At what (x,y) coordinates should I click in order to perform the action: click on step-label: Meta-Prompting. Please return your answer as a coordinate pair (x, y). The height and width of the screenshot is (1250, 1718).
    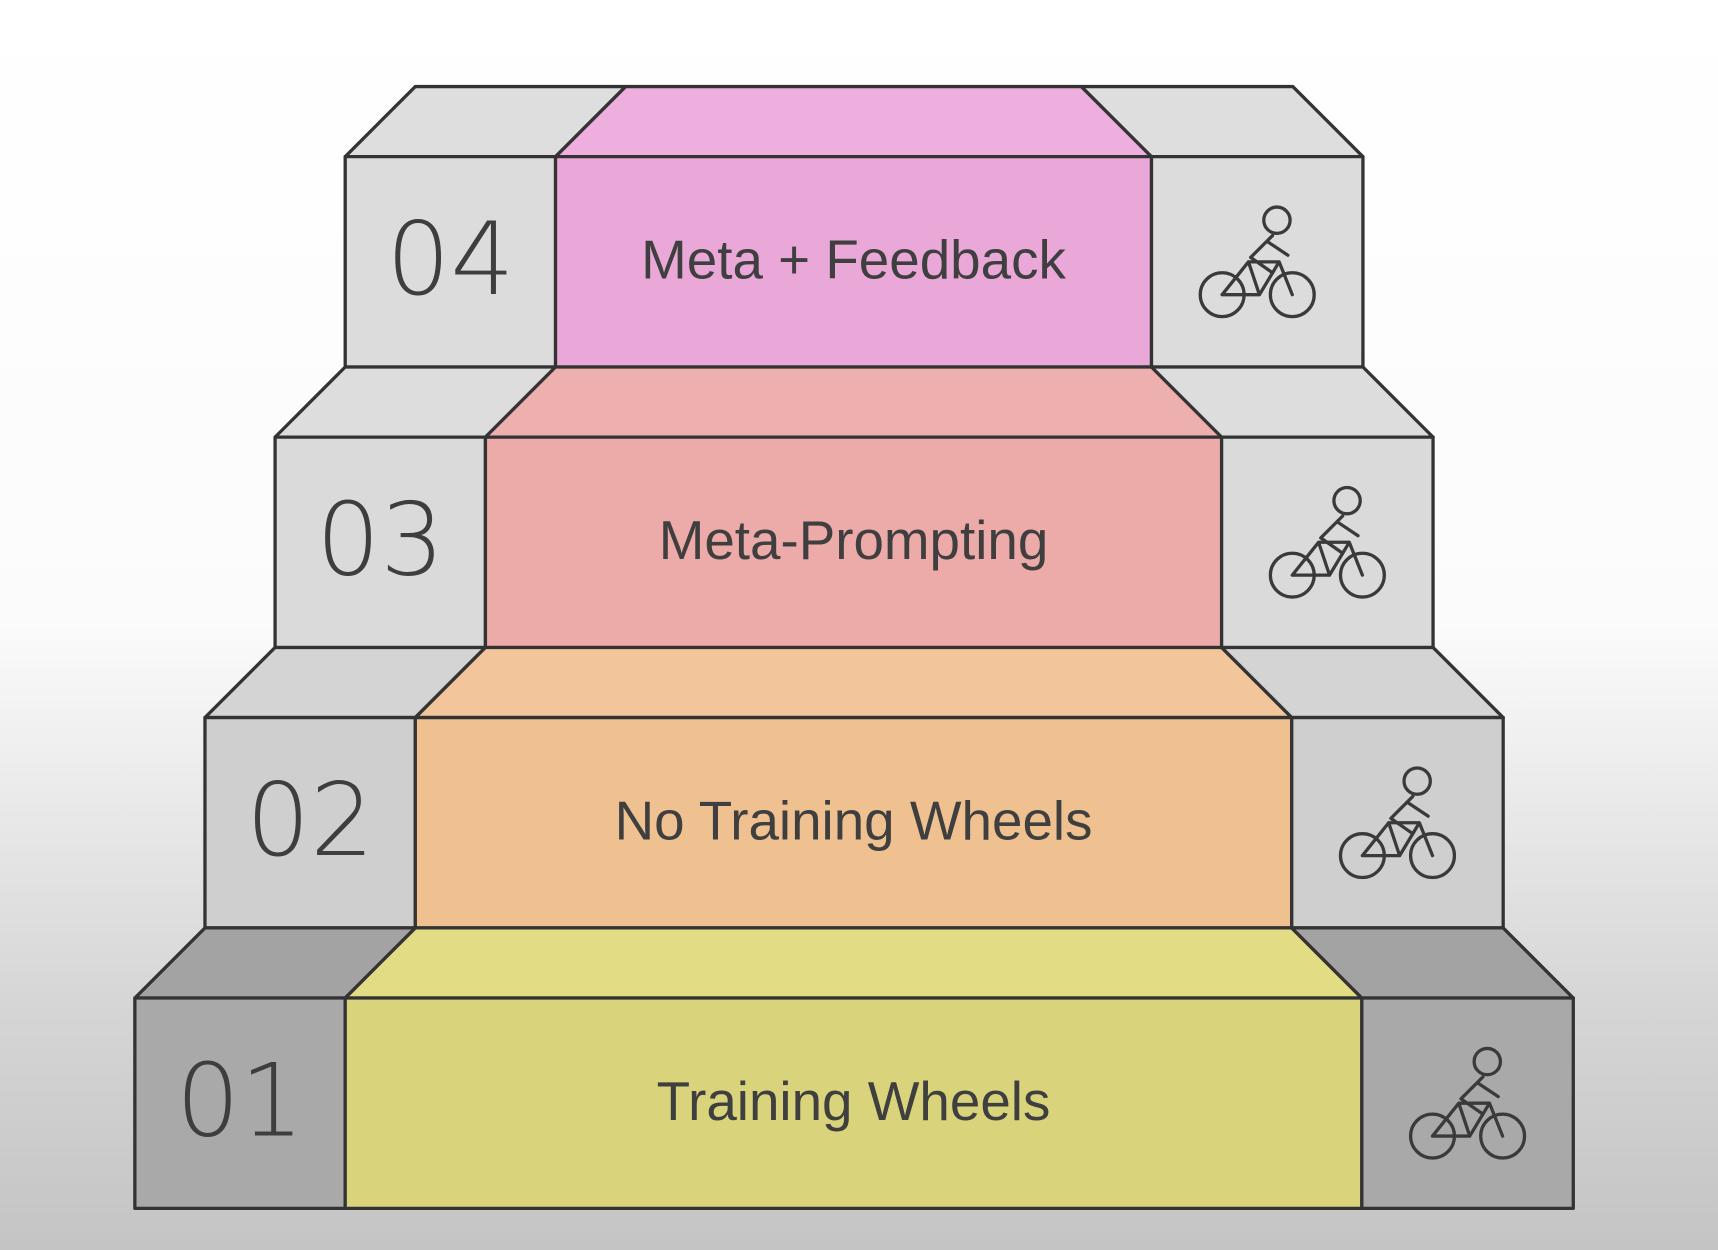
    Looking at the image, I should click on (854, 540).